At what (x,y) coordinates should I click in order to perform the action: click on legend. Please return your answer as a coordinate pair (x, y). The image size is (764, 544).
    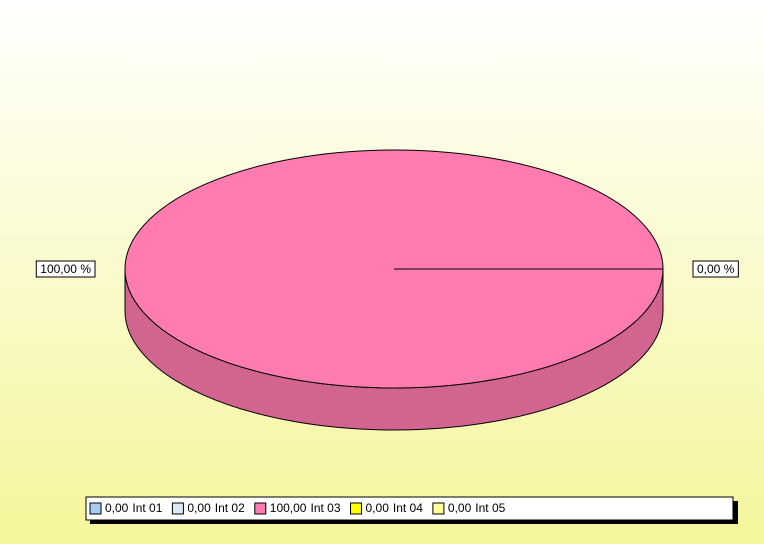
    Looking at the image, I should click on (409, 508).